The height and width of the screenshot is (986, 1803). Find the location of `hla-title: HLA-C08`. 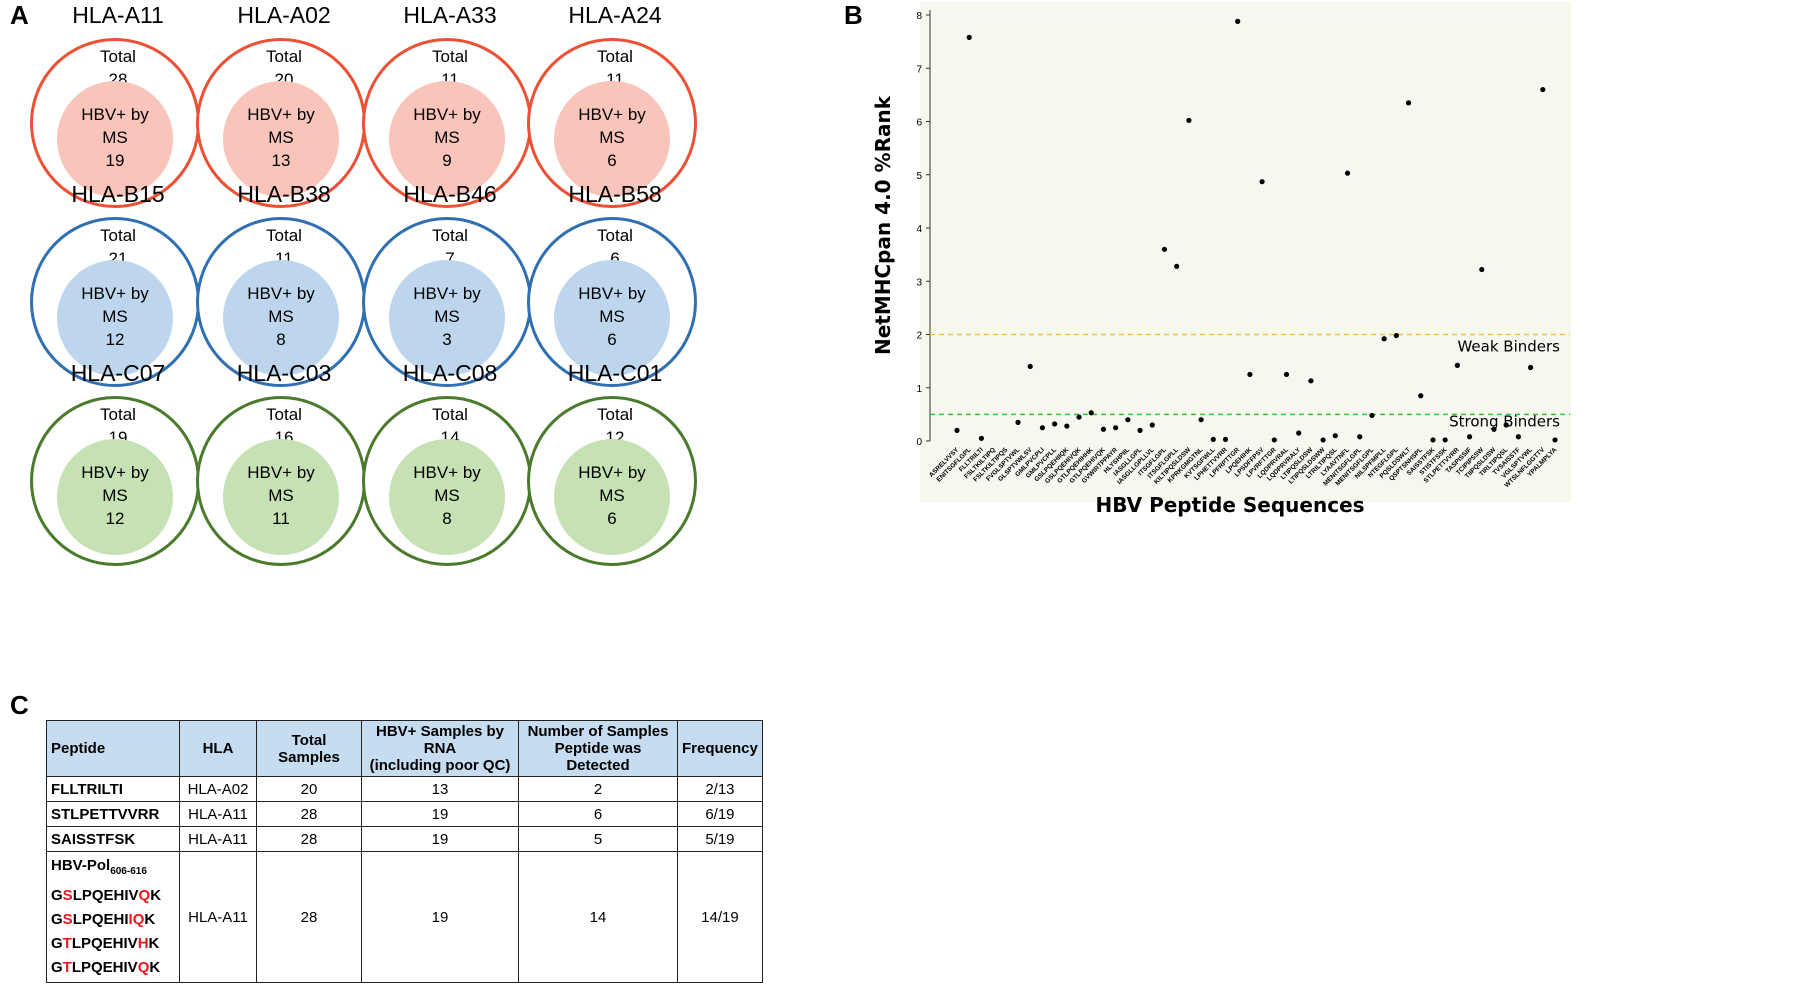

hla-title: HLA-C08 is located at coordinates (450, 373).